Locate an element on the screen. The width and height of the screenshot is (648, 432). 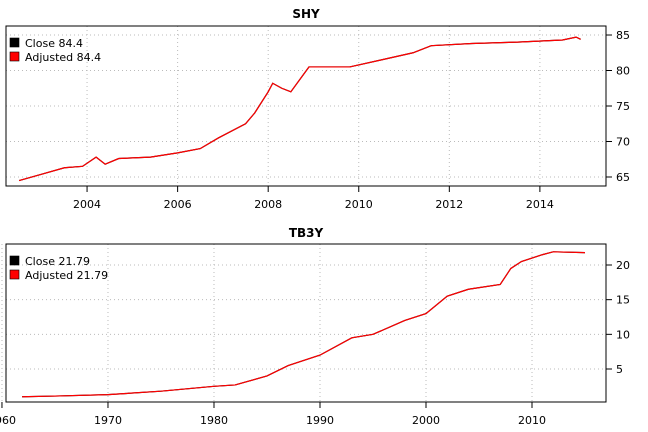
chart-title: TB3Y is located at coordinates (306, 233).